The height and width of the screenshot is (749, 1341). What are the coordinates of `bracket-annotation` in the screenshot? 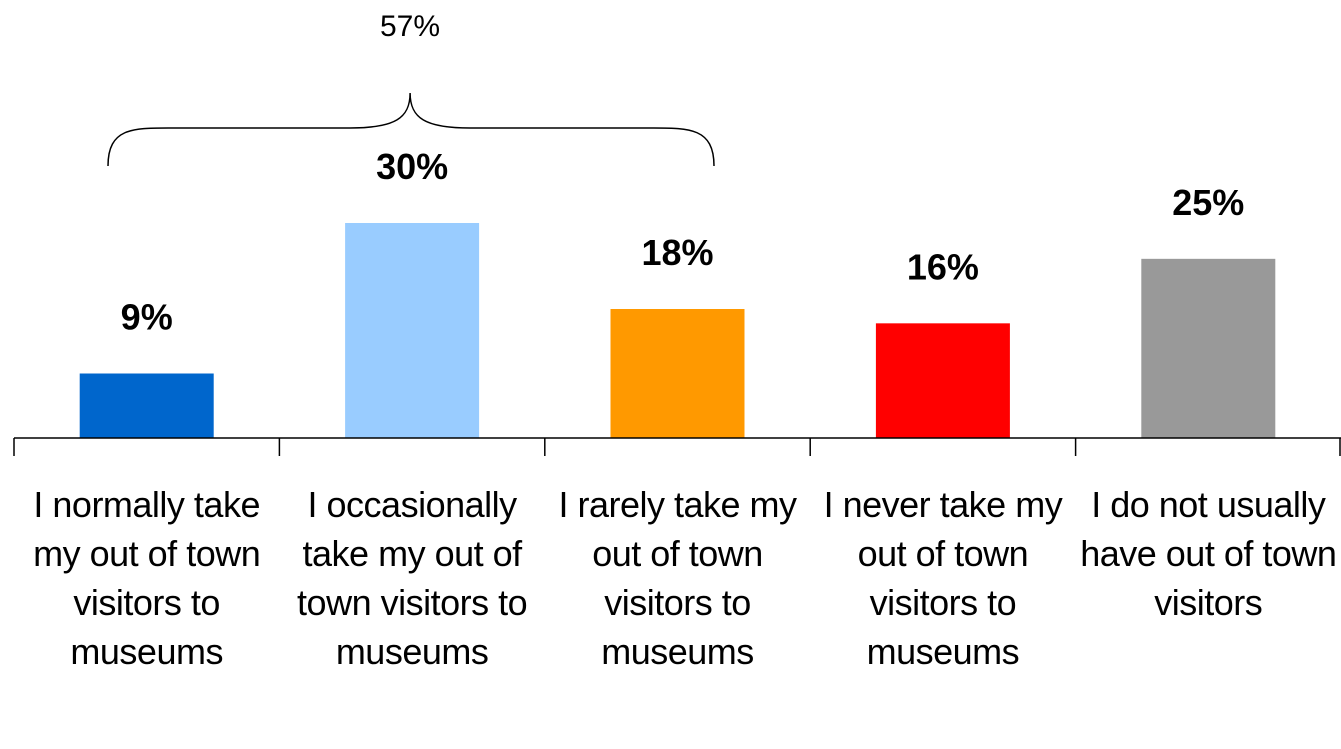 It's located at (411, 129).